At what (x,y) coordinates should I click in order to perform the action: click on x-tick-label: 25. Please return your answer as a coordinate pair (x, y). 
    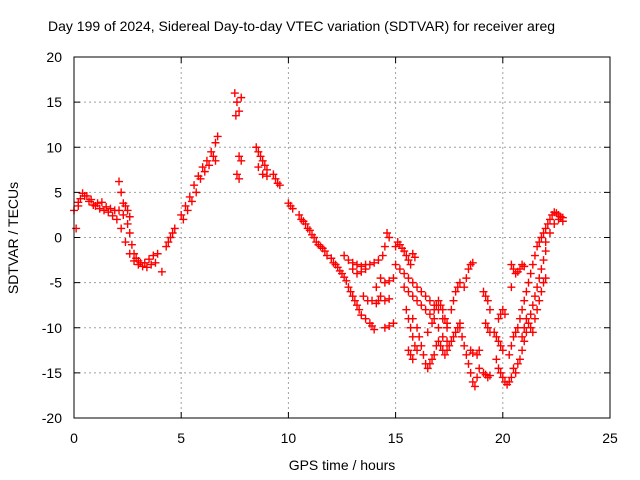
    Looking at the image, I should click on (610, 438).